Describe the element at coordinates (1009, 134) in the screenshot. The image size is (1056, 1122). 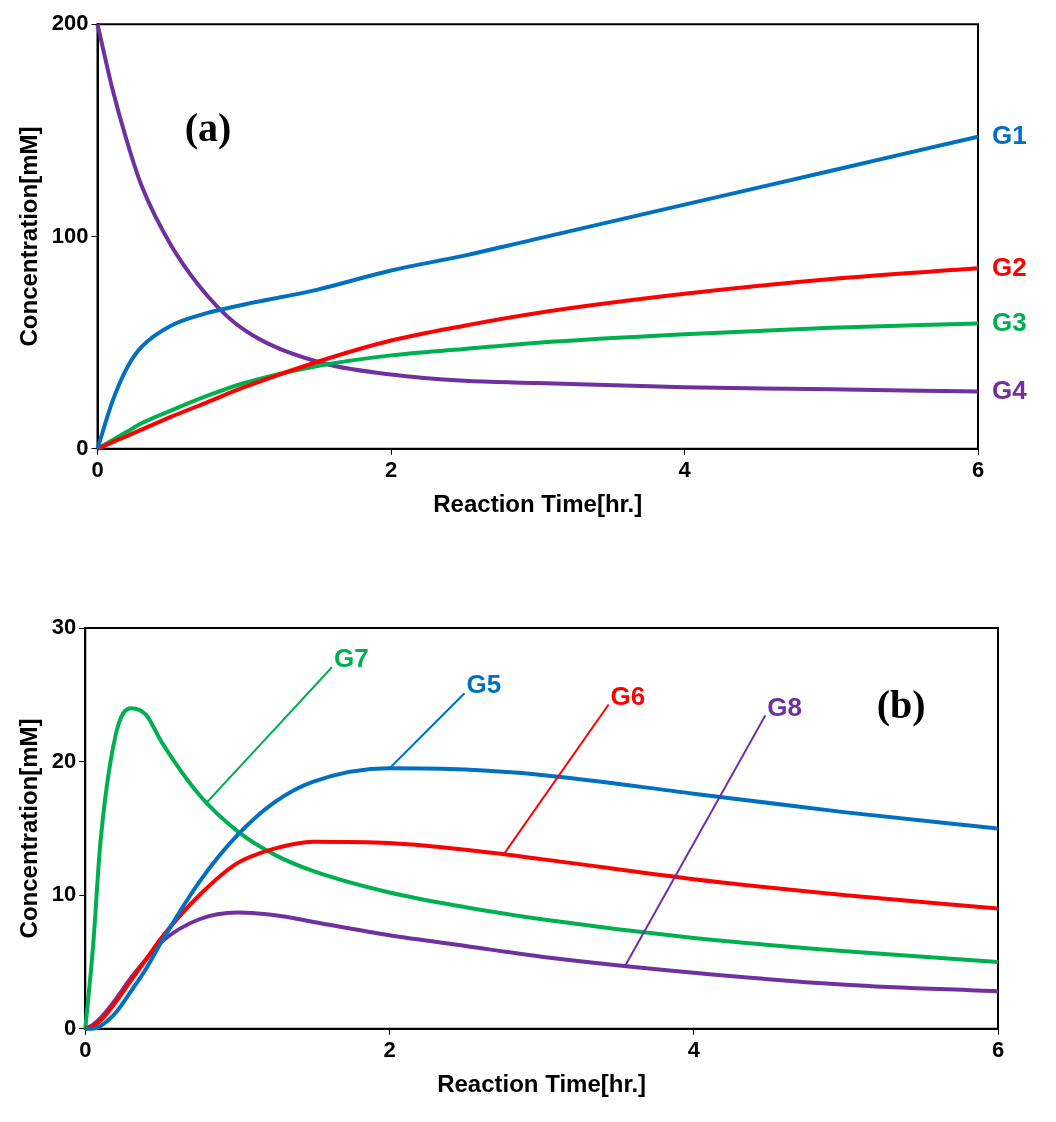
I see `series-label: G1` at that location.